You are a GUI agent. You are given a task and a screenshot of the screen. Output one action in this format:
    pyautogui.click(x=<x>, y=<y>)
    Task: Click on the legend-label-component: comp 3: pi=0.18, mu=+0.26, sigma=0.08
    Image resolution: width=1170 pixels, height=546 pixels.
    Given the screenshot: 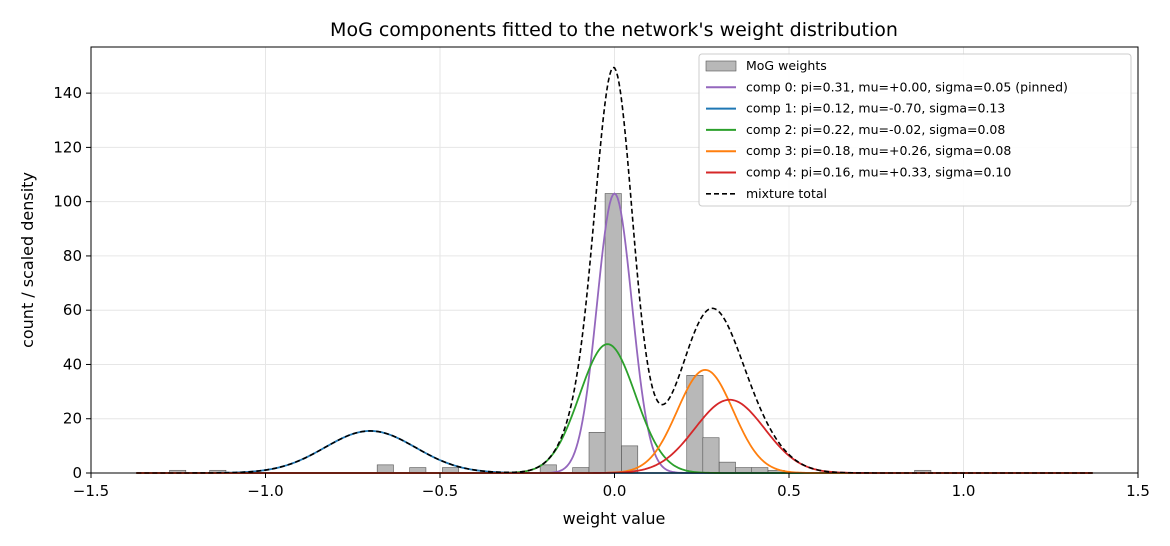 What is the action you would take?
    pyautogui.click(x=878, y=150)
    